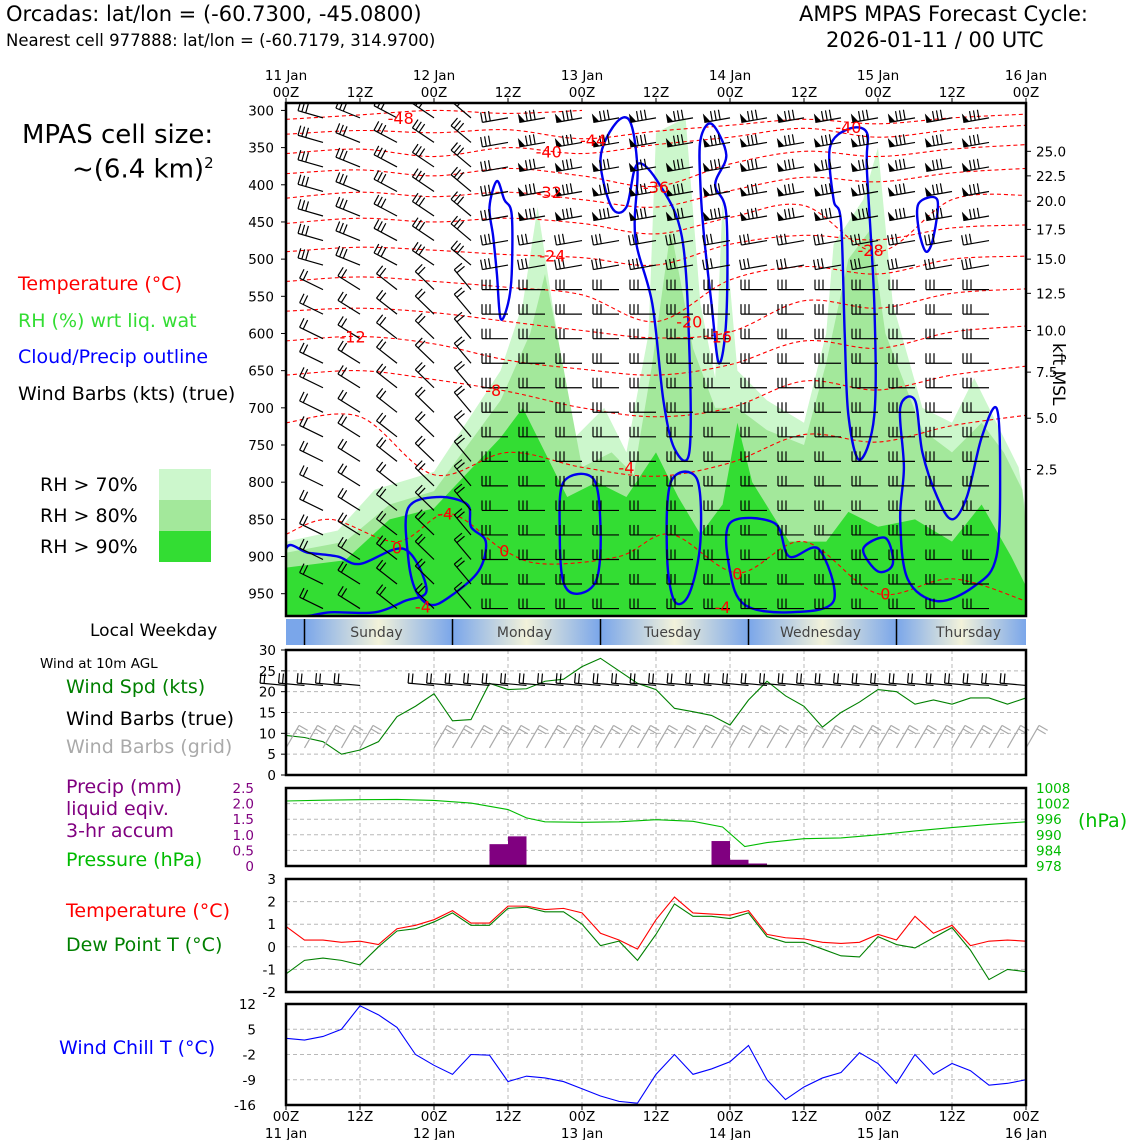 Image resolution: width=1140 pixels, height=1140 pixels. What do you see at coordinates (261, 372) in the screenshot?
I see `pressure-tick-label: 650` at bounding box center [261, 372].